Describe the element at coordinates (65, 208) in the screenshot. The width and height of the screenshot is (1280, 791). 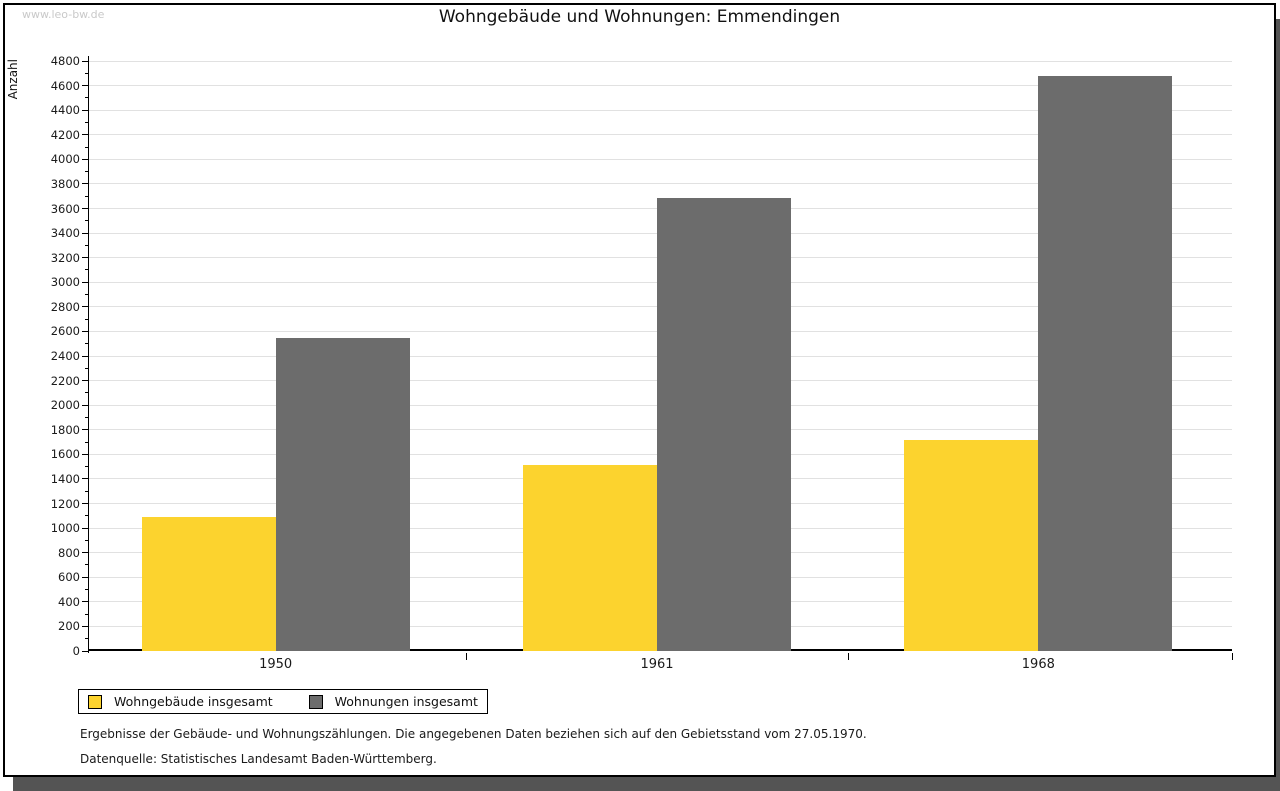
I see `y-tick-label: 3600` at that location.